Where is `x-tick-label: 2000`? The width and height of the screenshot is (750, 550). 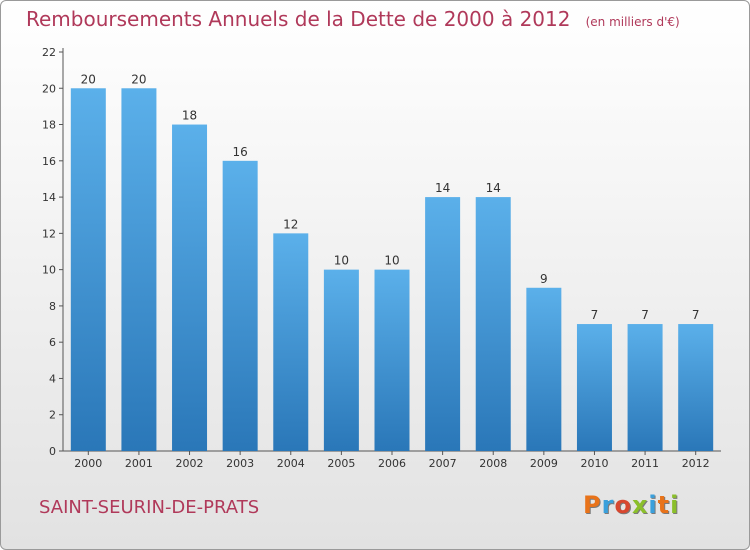 x-tick-label: 2000 is located at coordinates (88, 463).